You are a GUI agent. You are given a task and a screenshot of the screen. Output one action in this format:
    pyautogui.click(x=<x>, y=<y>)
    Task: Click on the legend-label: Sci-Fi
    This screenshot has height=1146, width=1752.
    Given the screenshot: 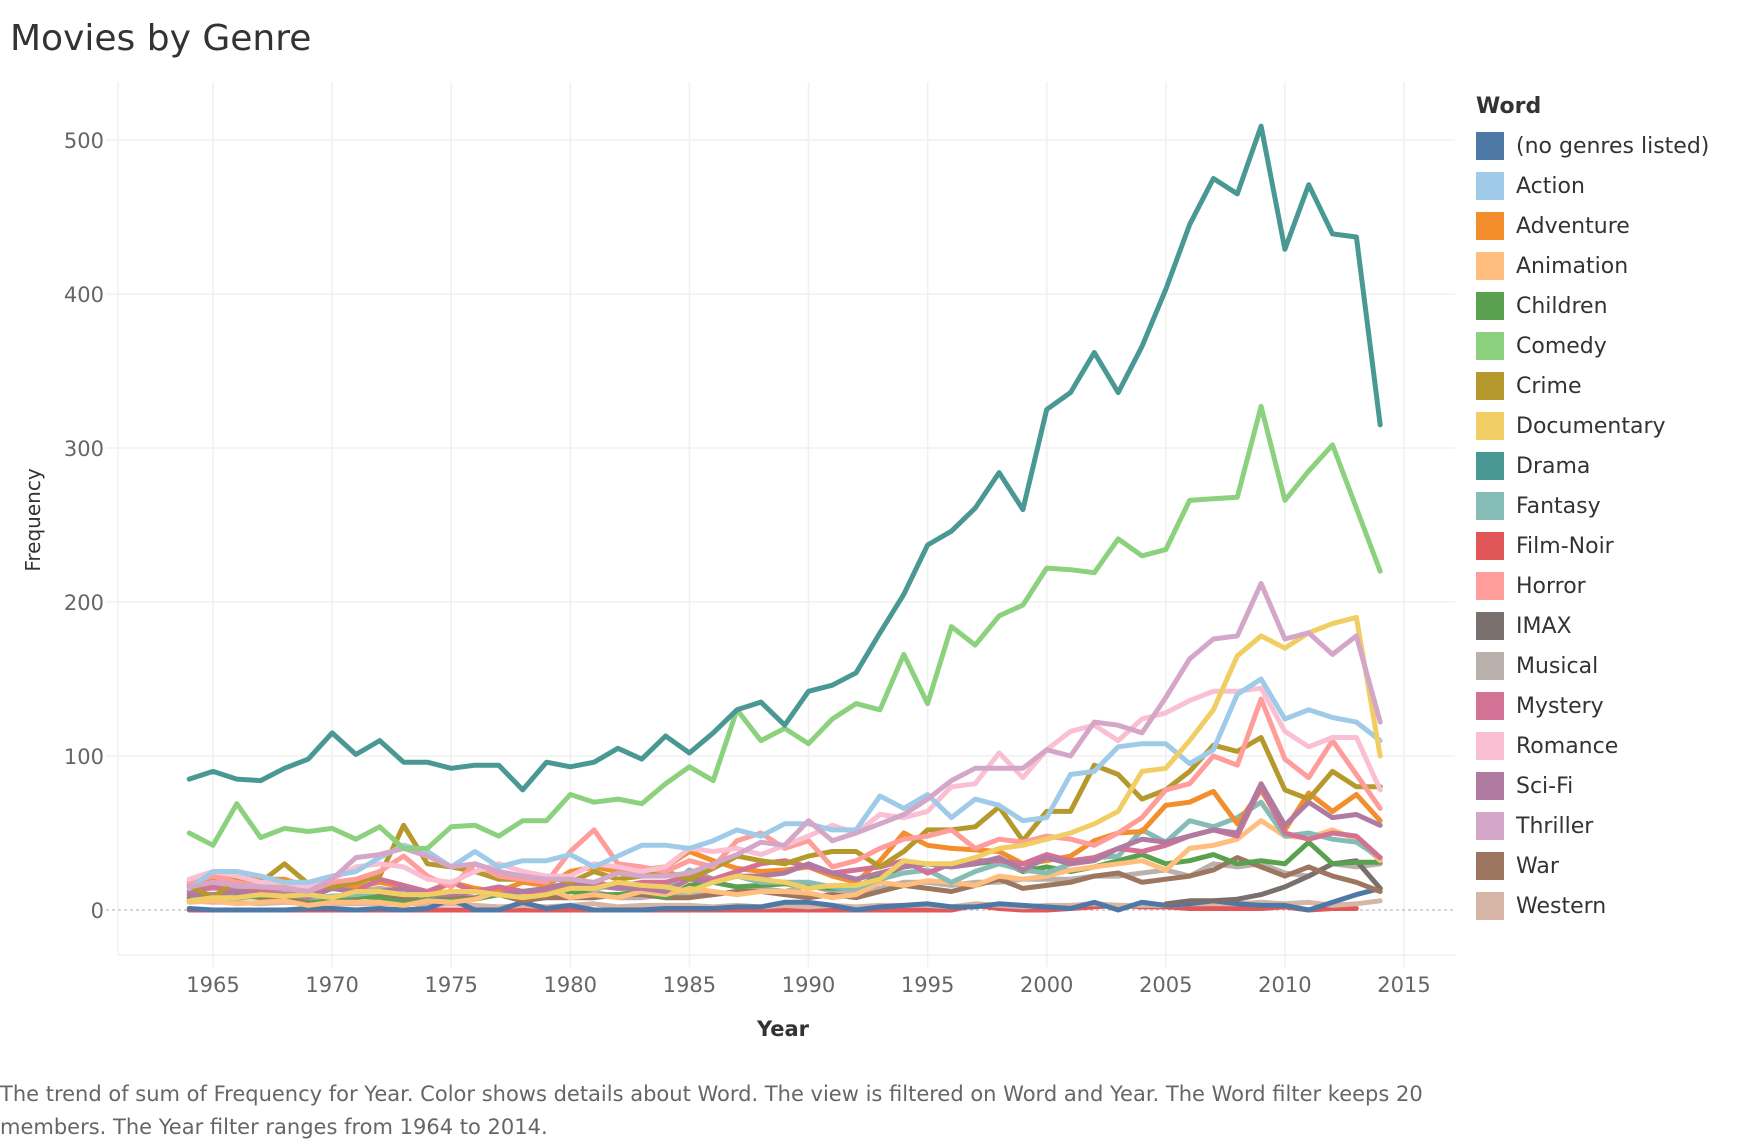 What is the action you would take?
    pyautogui.click(x=1545, y=786)
    